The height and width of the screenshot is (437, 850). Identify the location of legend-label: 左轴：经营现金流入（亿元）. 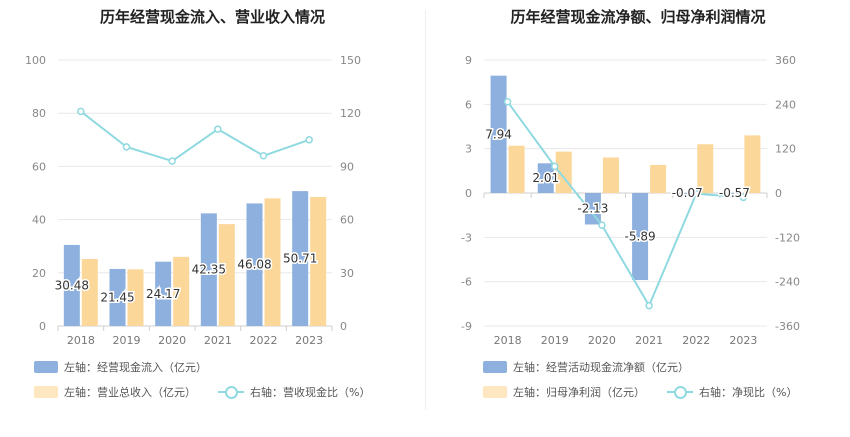
(135, 367).